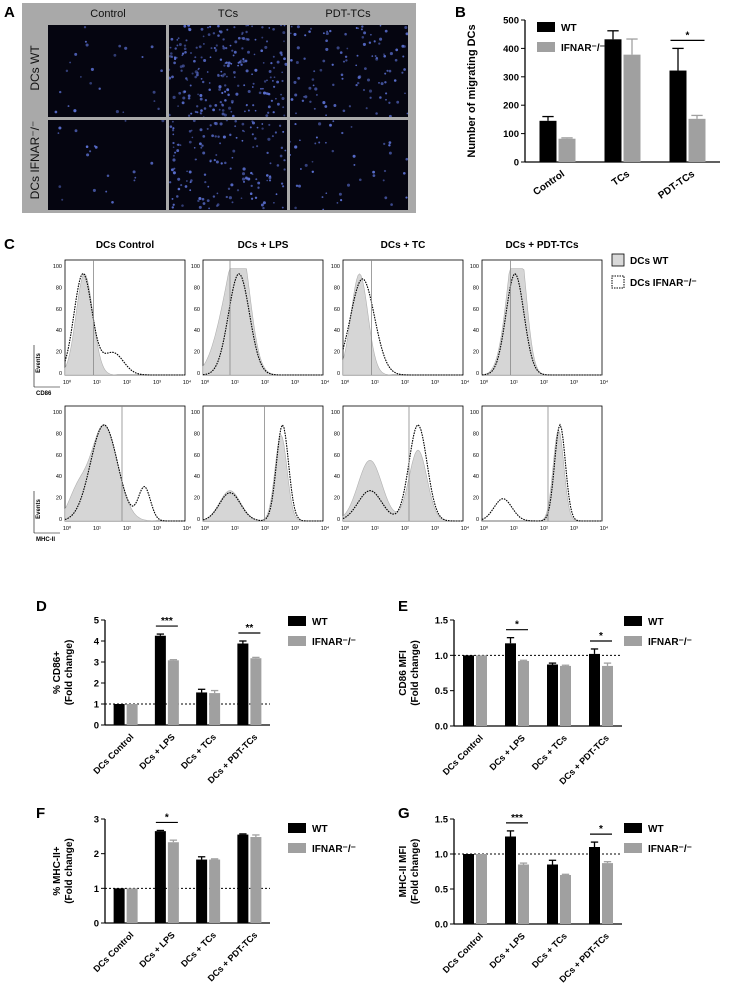 The image size is (729, 989). I want to click on flow-x-tick: 10¹, so click(375, 383).